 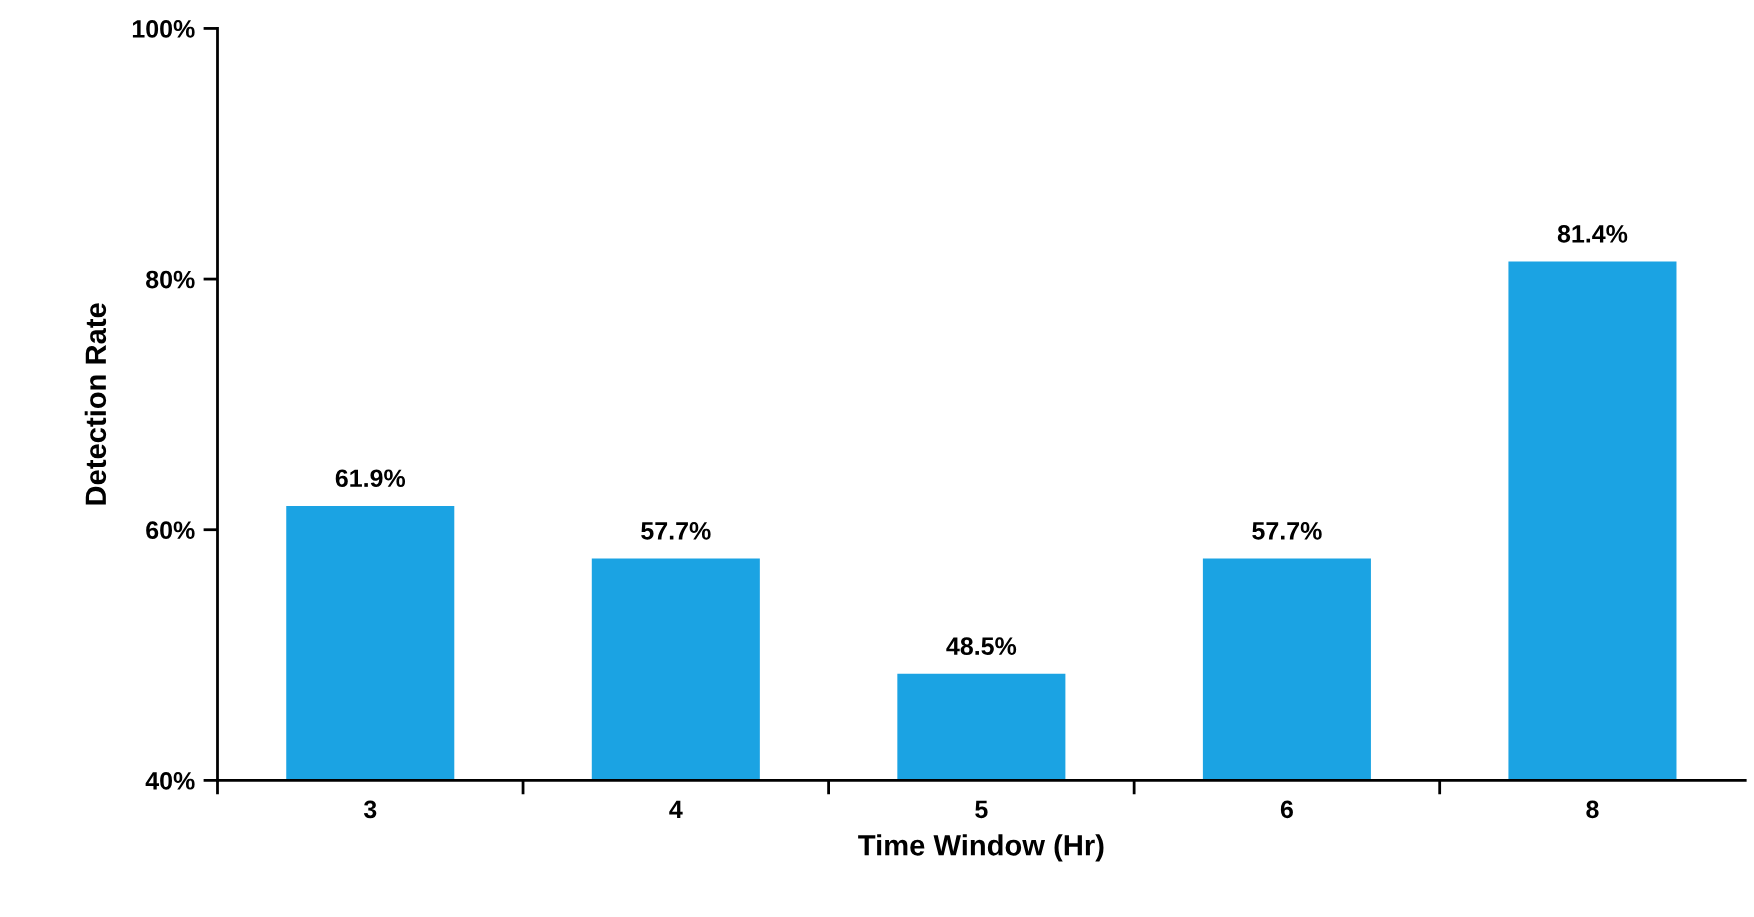 What do you see at coordinates (1592, 233) in the screenshot?
I see `data-label: 81.4%` at bounding box center [1592, 233].